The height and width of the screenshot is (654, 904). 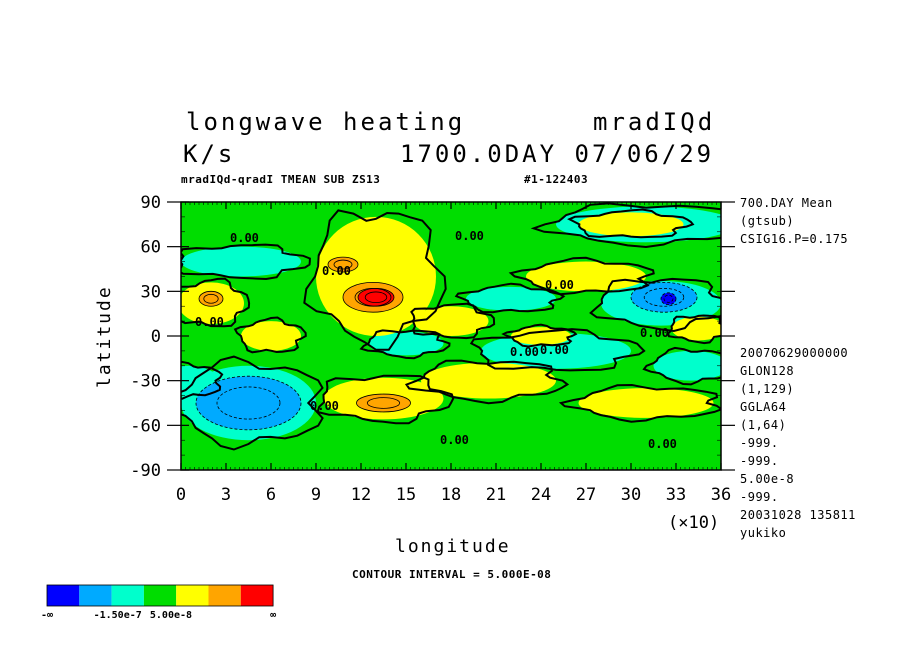 I want to click on x-tick-label: 0, so click(x=181, y=495).